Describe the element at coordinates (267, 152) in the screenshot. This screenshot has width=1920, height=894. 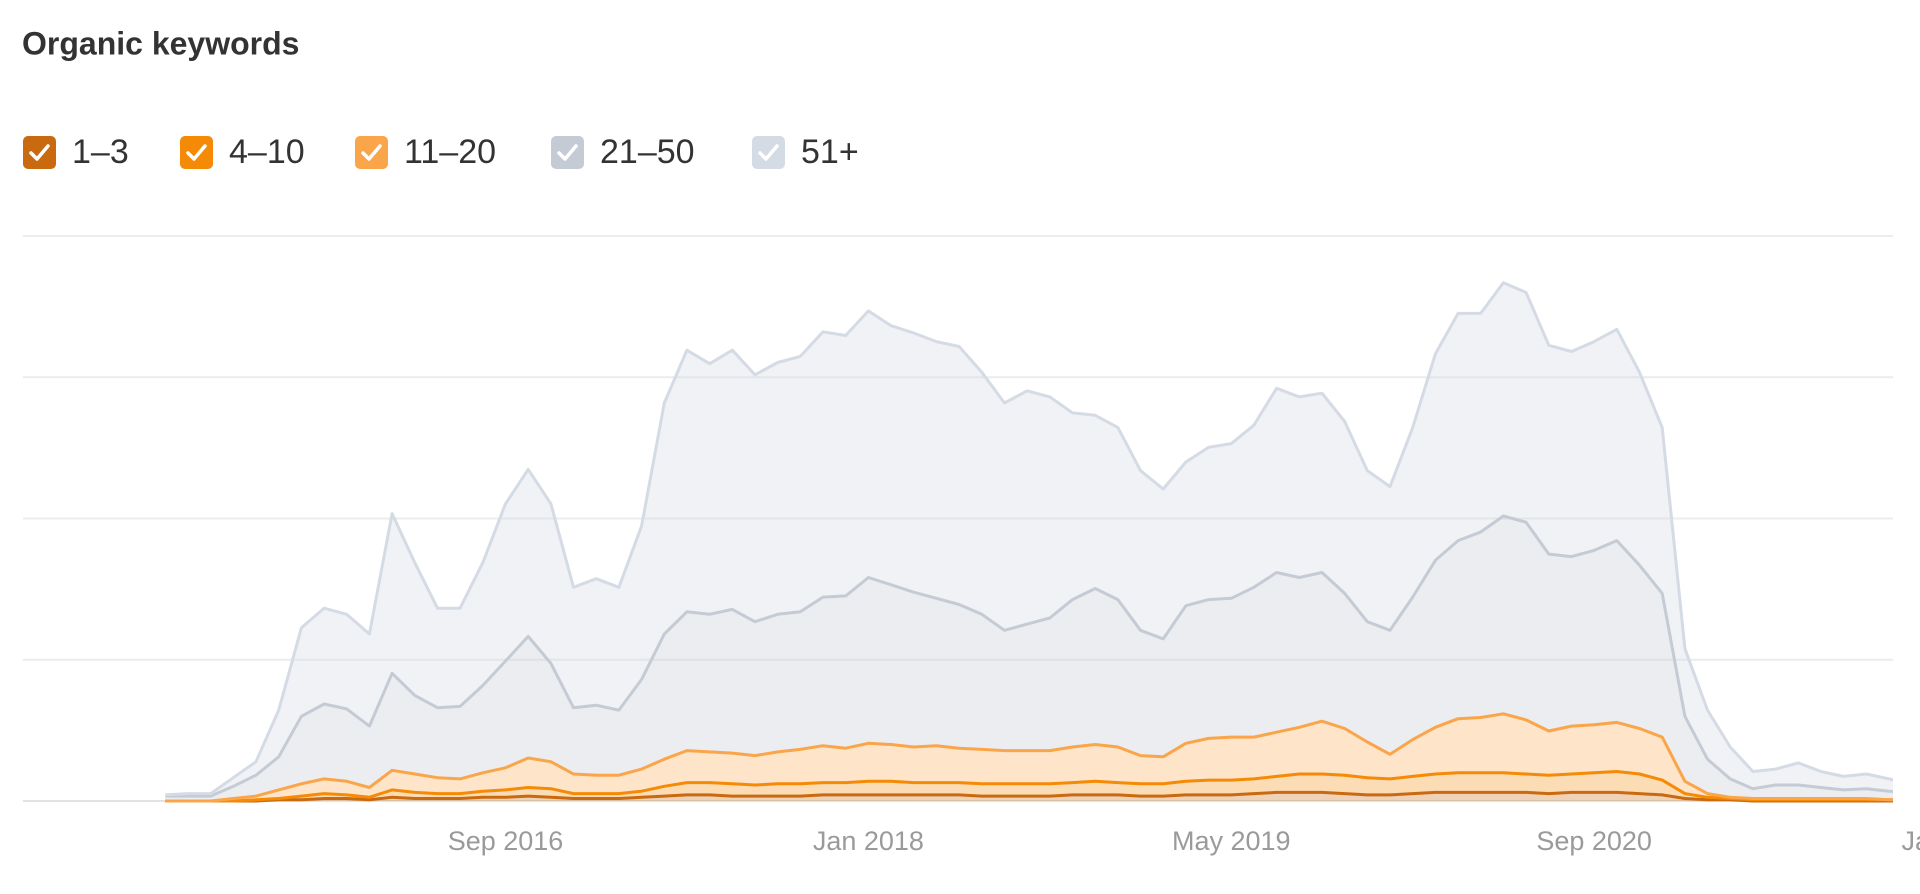
I see `legend-label: 4–10` at that location.